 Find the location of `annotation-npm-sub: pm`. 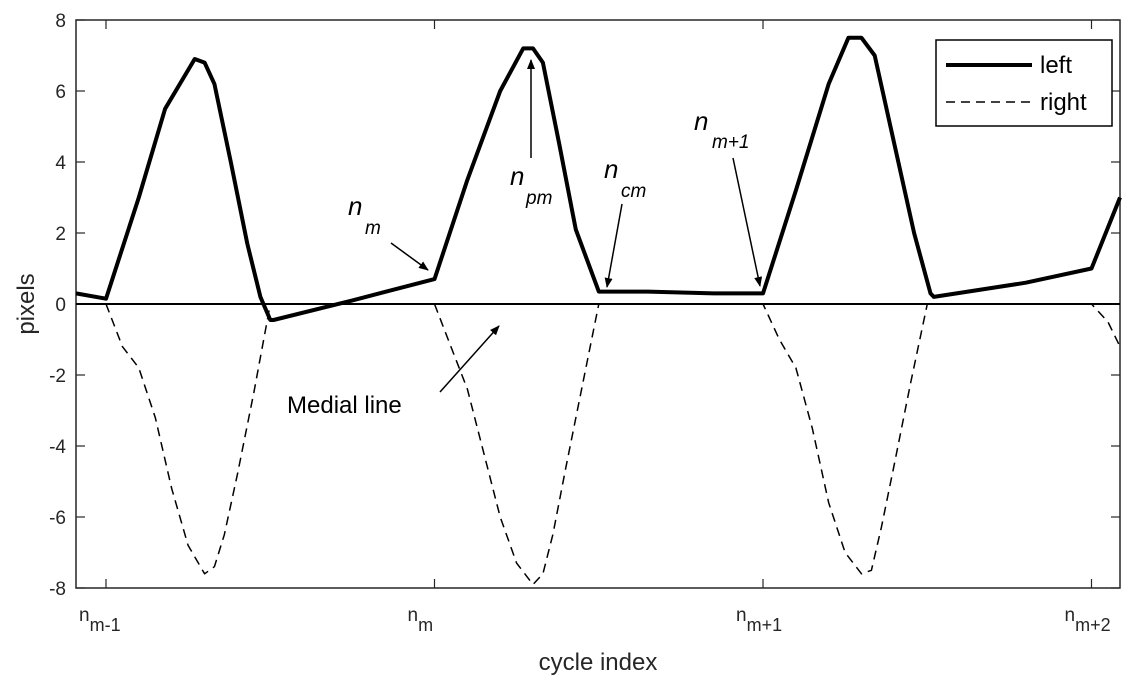

annotation-npm-sub: pm is located at coordinates (538, 198).